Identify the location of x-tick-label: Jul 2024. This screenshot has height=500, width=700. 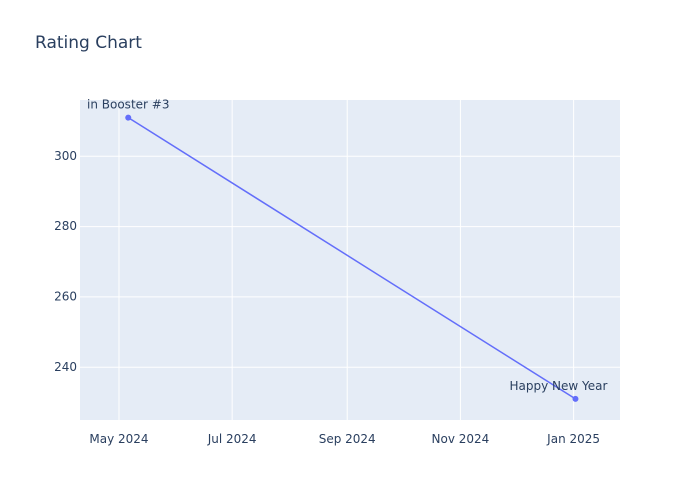
(232, 439).